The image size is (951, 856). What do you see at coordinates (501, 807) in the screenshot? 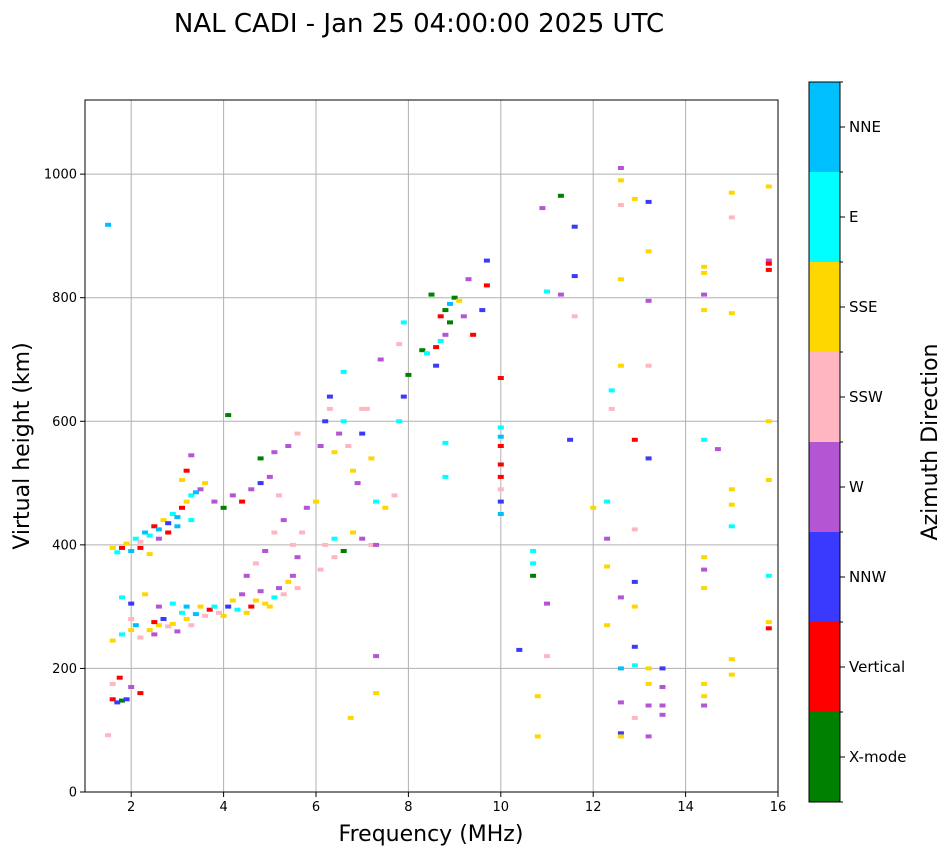
I see `x-tick-label: 10` at bounding box center [501, 807].